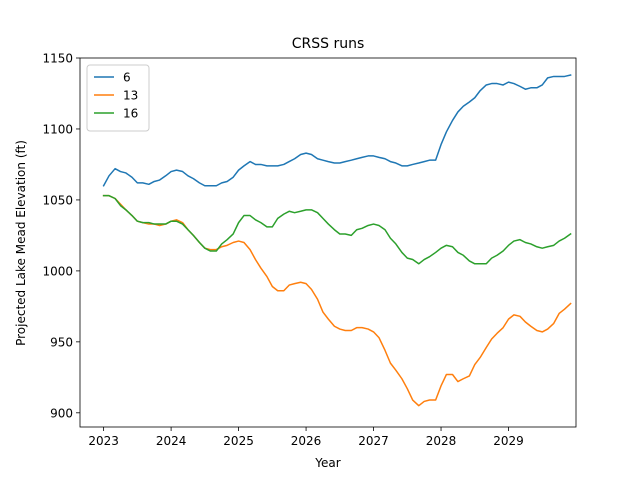  Describe the element at coordinates (57, 129) in the screenshot. I see `y-tick-label: 1100` at that location.